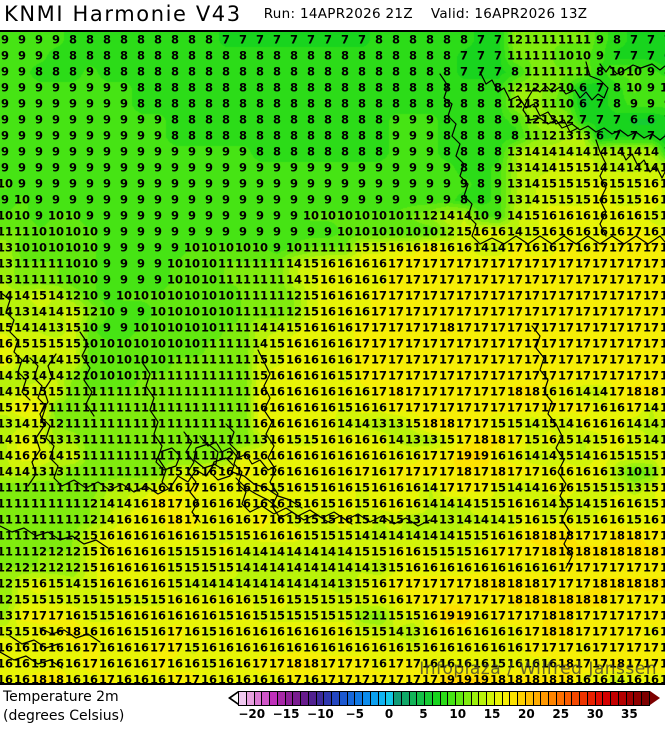 The image size is (665, 735). What do you see at coordinates (595, 714) in the screenshot?
I see `colorbar-tick-label: 30` at bounding box center [595, 714].